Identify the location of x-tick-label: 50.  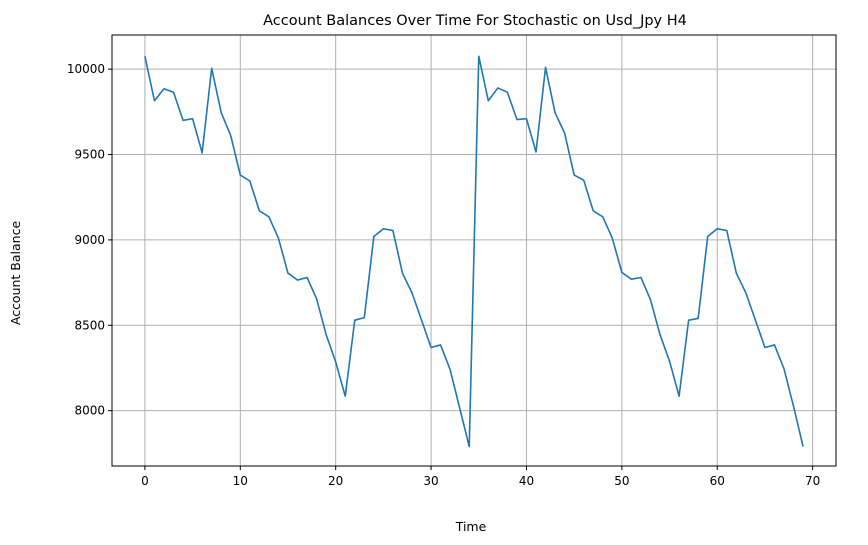
(621, 481).